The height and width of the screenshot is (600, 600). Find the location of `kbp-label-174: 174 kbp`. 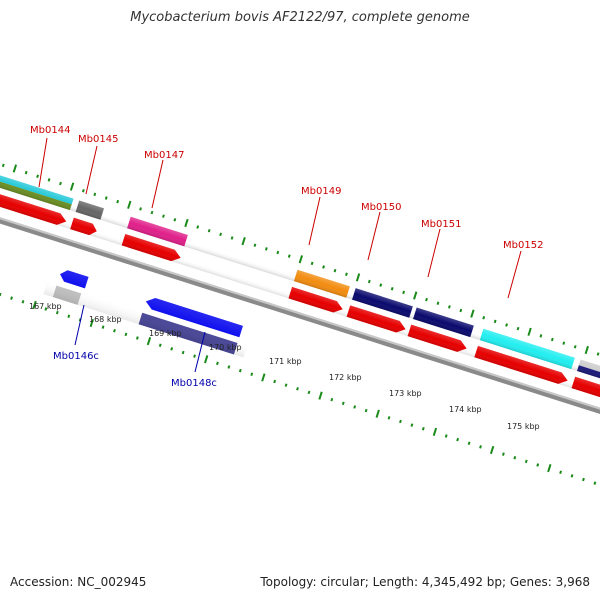

kbp-label-174: 174 kbp is located at coordinates (465, 409).